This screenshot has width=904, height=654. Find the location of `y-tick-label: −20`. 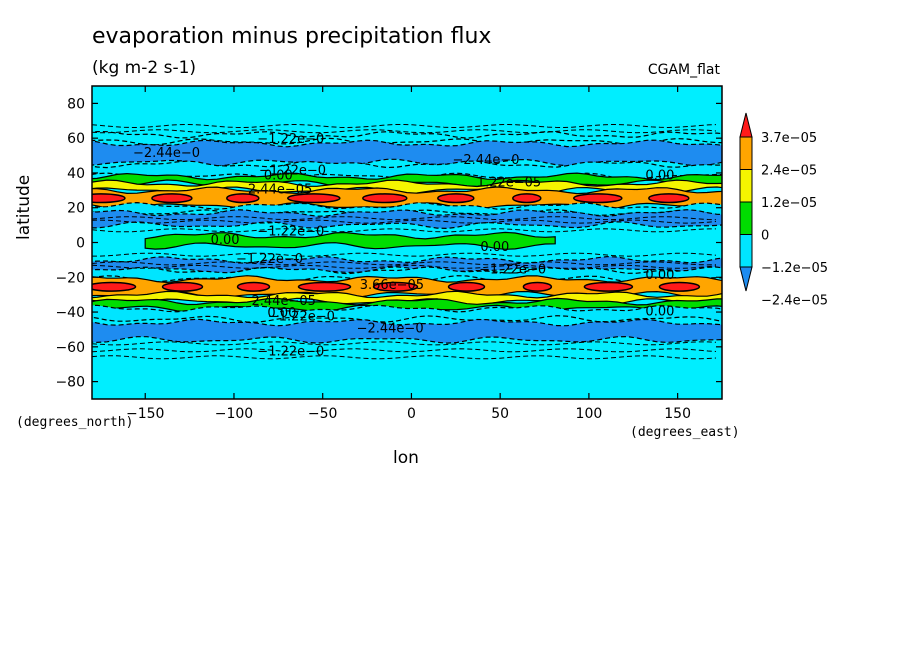

y-tick-label: −20 is located at coordinates (70, 278).